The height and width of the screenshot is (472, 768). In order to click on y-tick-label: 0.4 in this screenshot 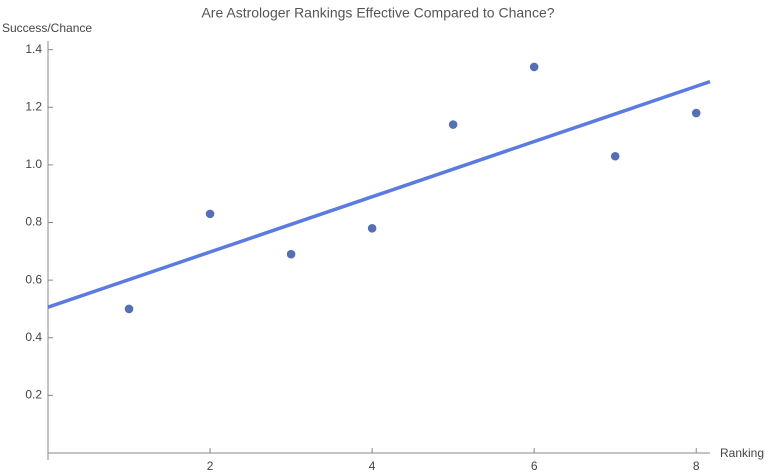, I will do `click(33, 337)`.